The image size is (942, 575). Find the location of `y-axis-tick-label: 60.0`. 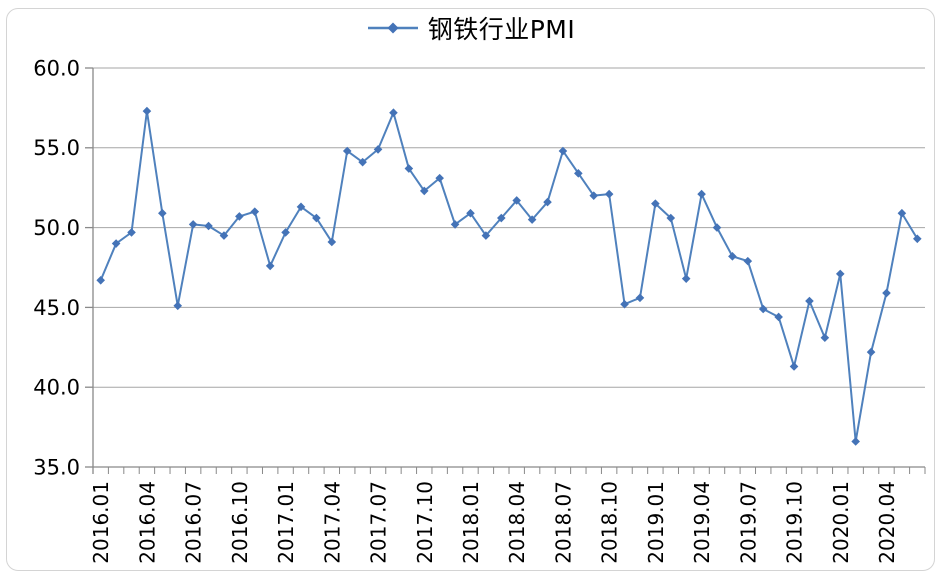

y-axis-tick-label: 60.0 is located at coordinates (56, 68).